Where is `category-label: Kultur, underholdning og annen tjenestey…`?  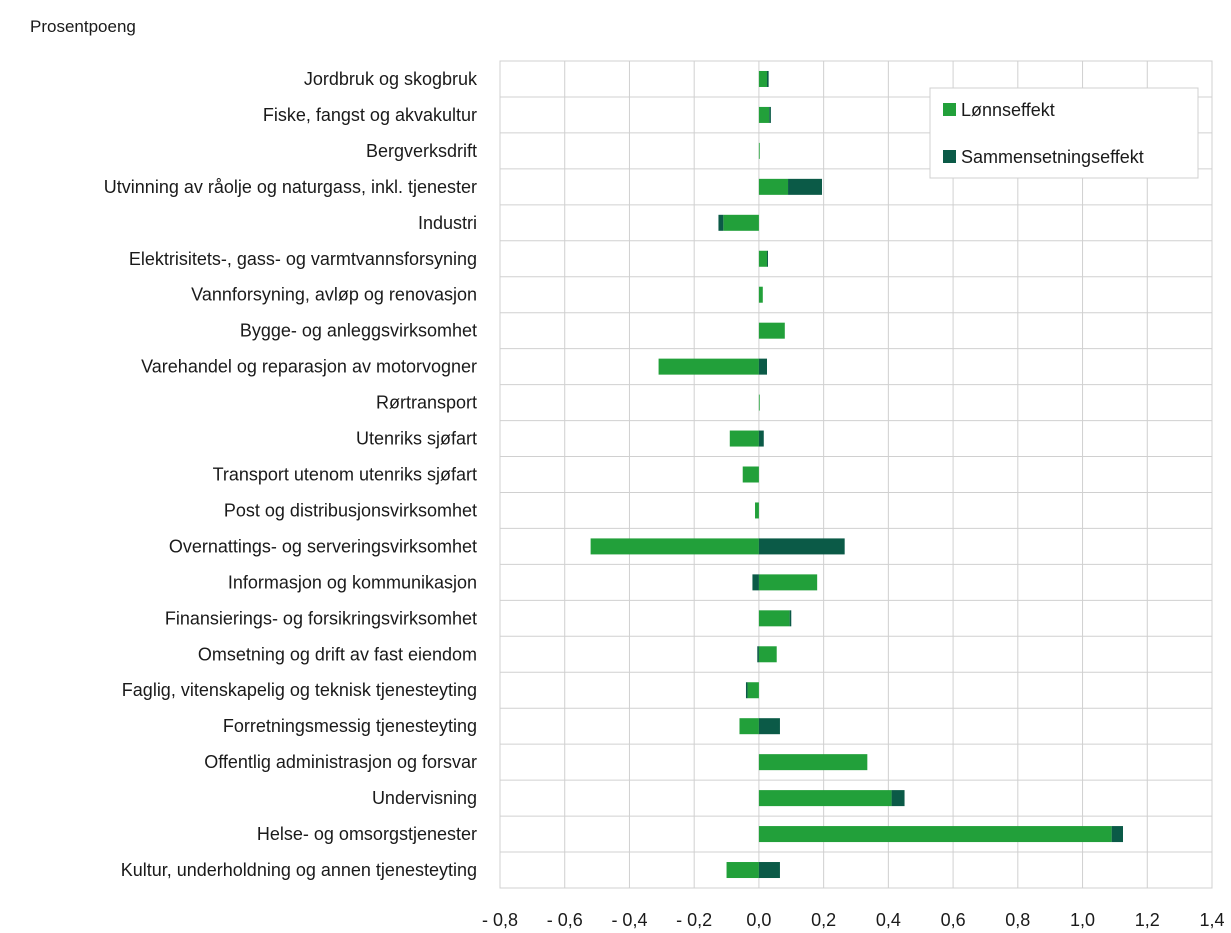
category-label: Kultur, underholdning og annen tjenestey… is located at coordinates (299, 870).